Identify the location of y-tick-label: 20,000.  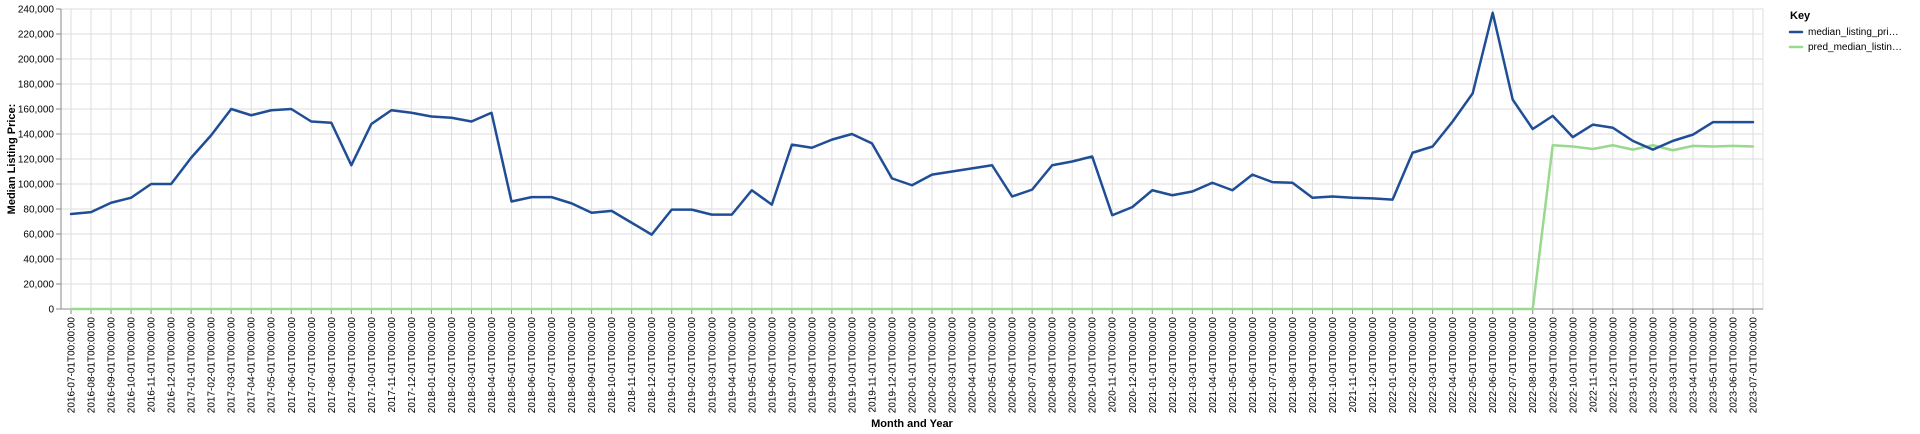
(38, 285).